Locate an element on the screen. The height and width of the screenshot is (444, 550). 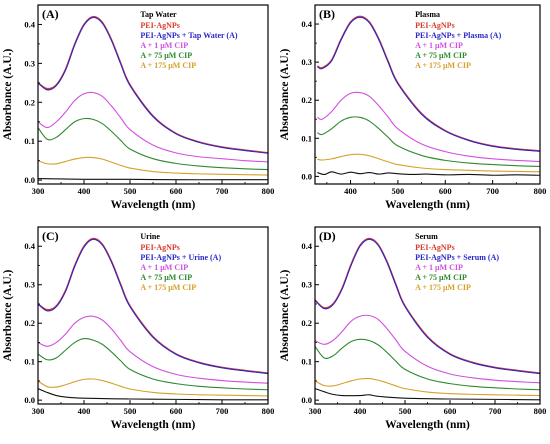
legend-item: PEI-AgNPs + Tap Water (A) is located at coordinates (188, 35).